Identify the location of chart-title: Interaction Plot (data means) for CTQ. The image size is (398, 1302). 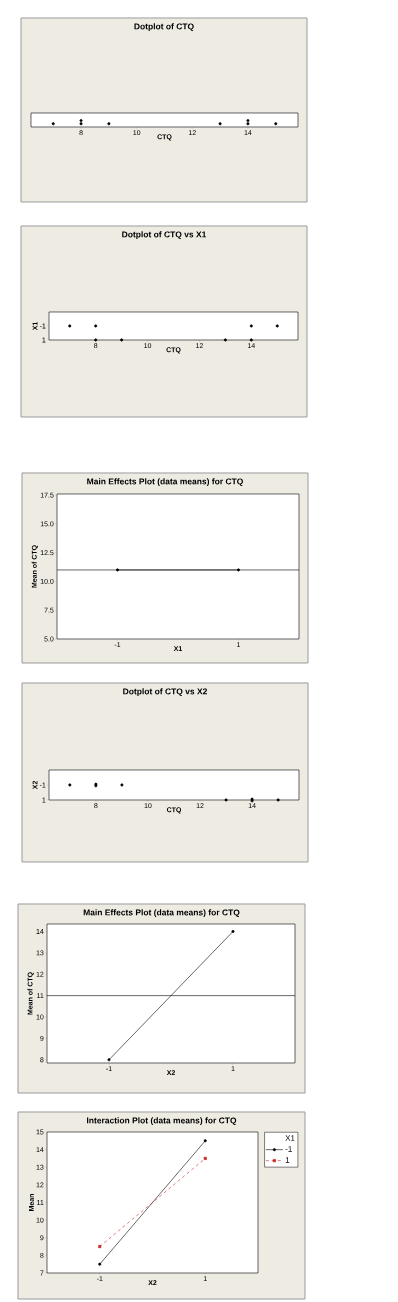
(162, 1121).